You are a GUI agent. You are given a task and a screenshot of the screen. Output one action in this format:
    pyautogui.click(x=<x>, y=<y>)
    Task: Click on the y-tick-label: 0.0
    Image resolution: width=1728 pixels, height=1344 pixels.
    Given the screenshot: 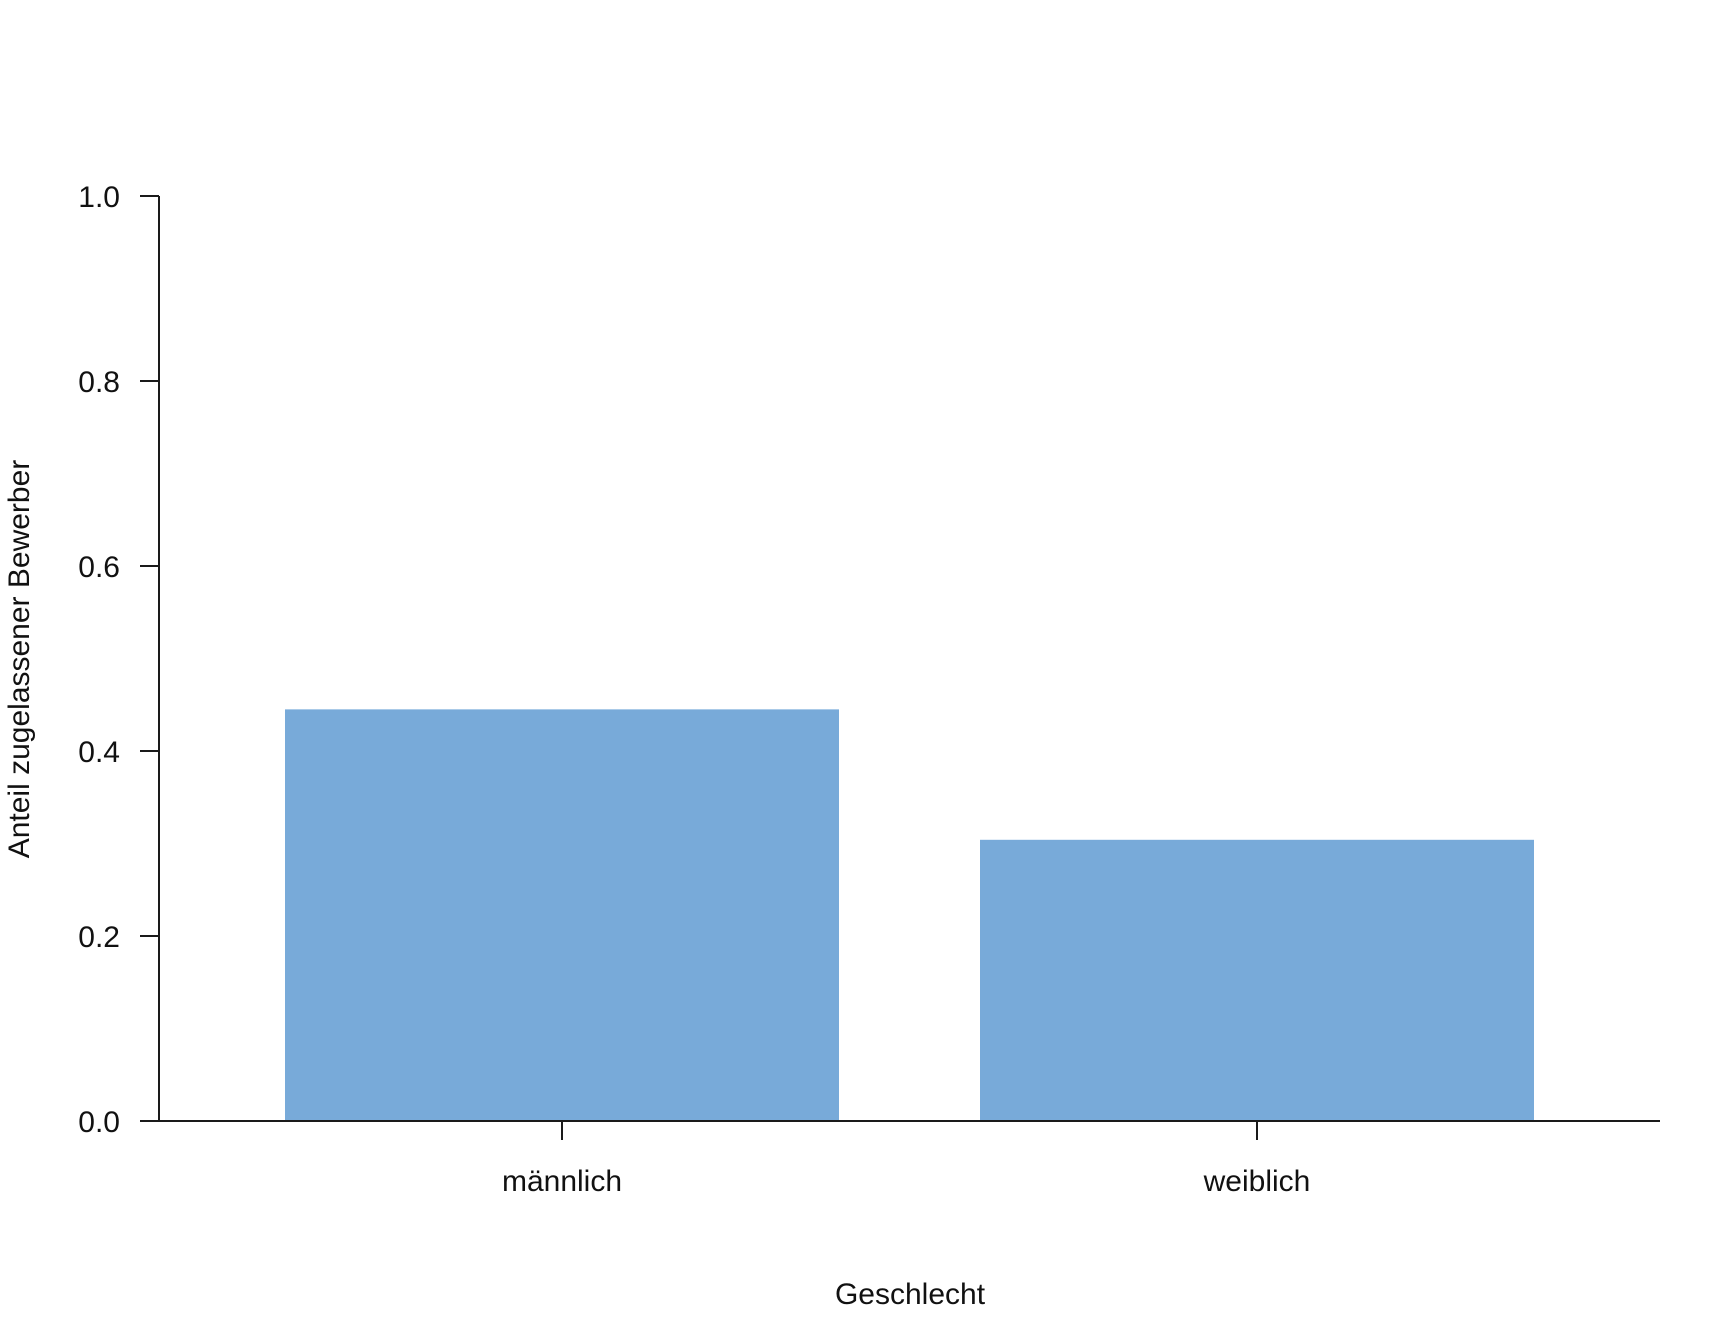 What is the action you would take?
    pyautogui.click(x=99, y=1122)
    